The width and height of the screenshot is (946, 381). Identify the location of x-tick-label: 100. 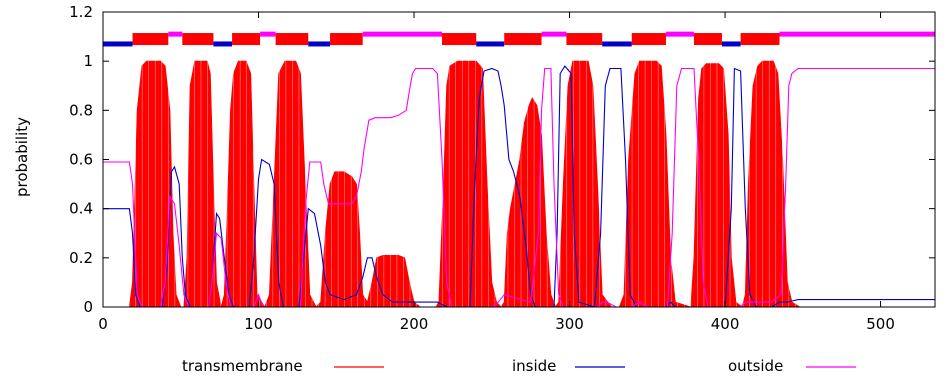
(258, 324).